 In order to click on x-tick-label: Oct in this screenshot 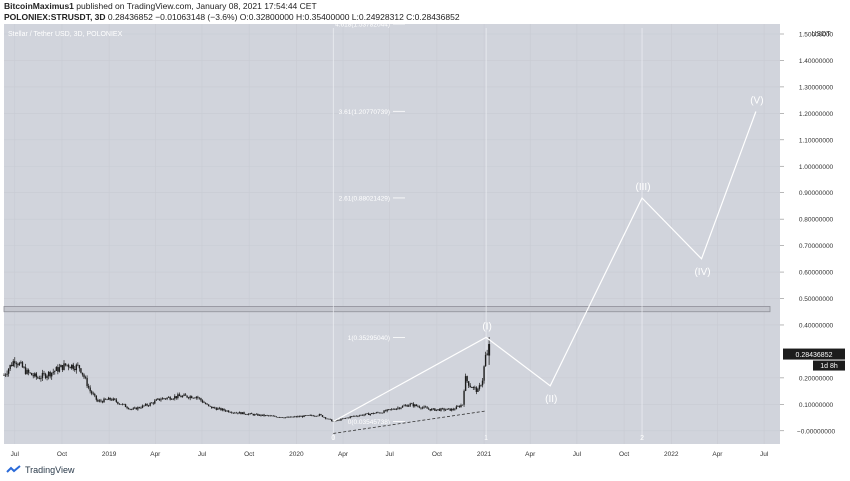, I will do `click(249, 454)`.